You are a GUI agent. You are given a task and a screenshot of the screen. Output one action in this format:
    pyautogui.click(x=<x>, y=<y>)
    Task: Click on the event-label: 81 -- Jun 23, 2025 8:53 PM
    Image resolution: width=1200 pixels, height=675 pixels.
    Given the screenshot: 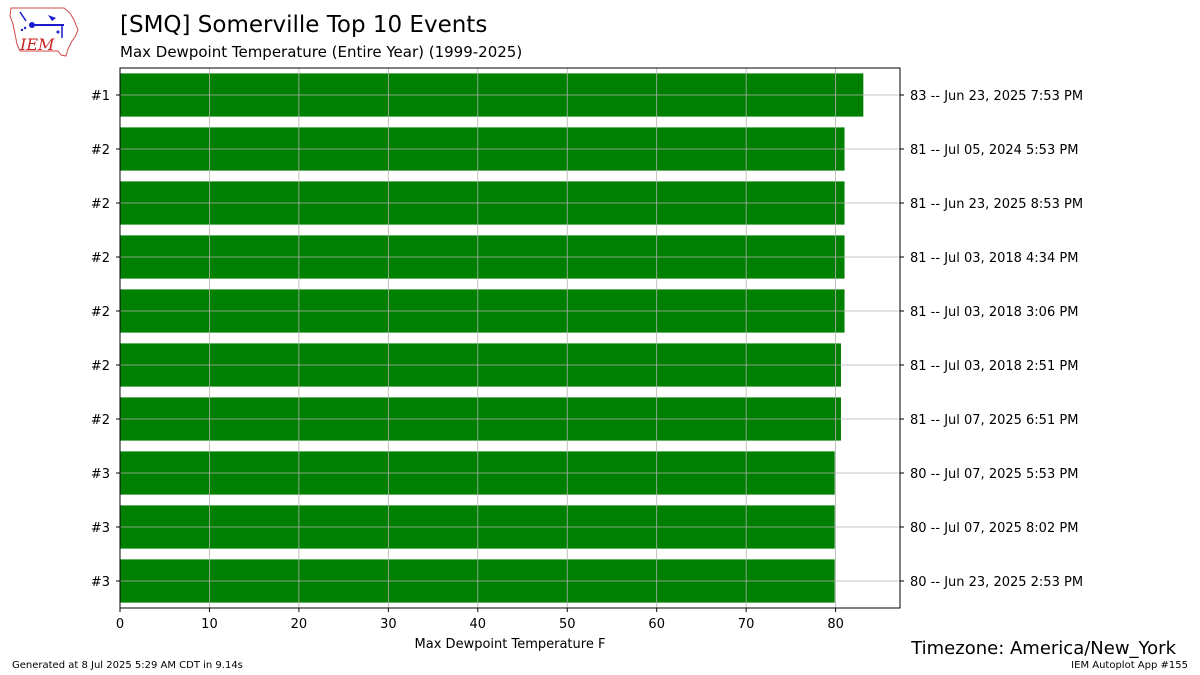 What is the action you would take?
    pyautogui.click(x=996, y=204)
    